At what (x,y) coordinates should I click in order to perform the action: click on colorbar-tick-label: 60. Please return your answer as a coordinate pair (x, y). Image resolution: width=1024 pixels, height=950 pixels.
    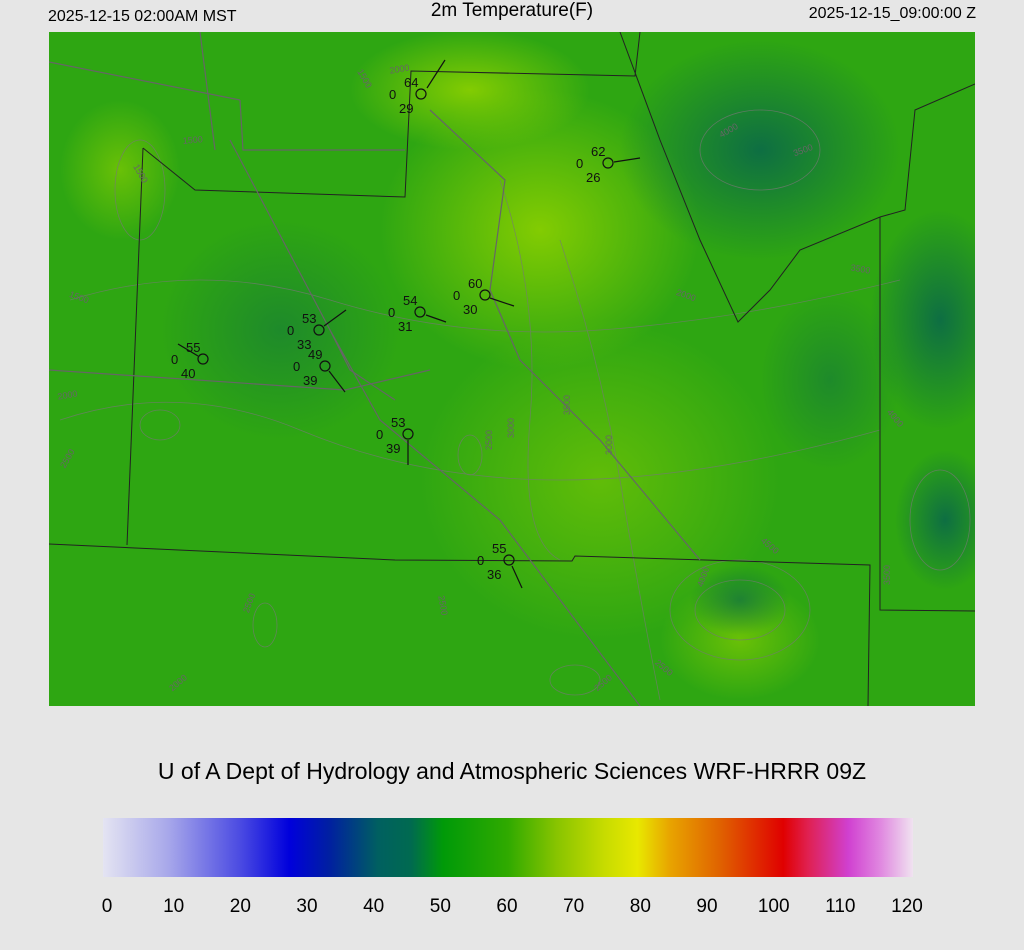
    Looking at the image, I should click on (506, 906).